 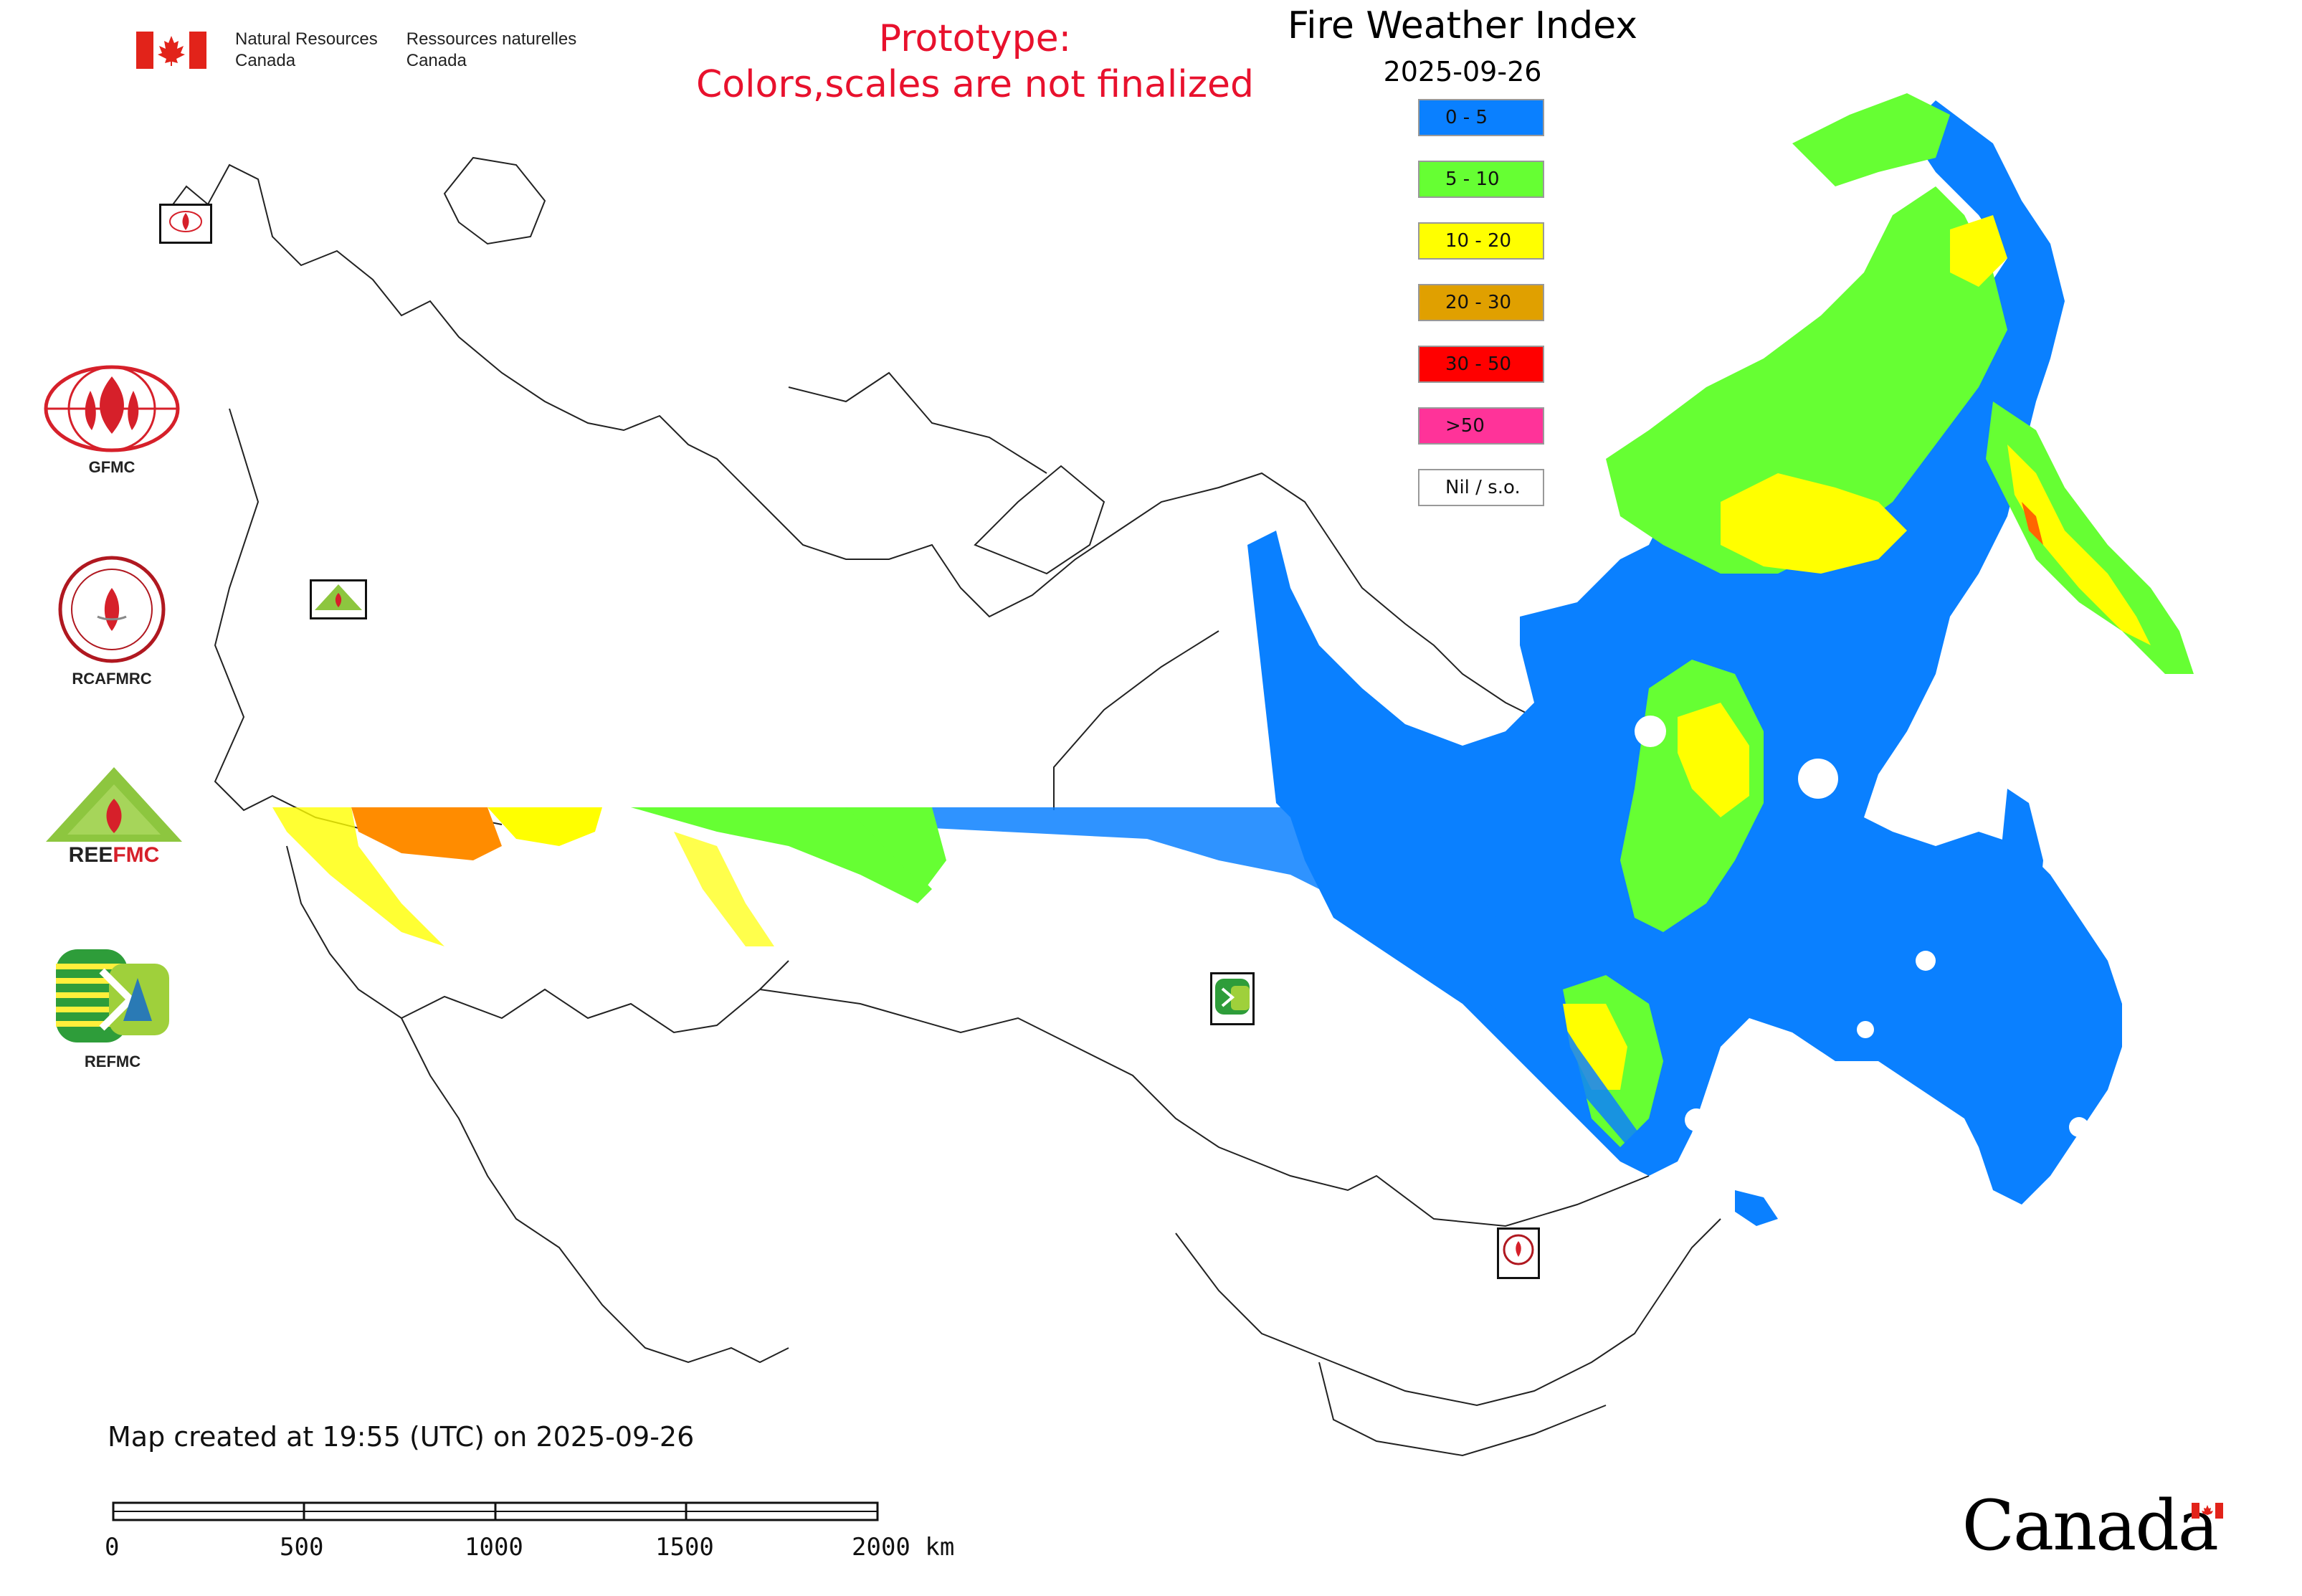 I want to click on urals-outline, so click(x=917, y=422).